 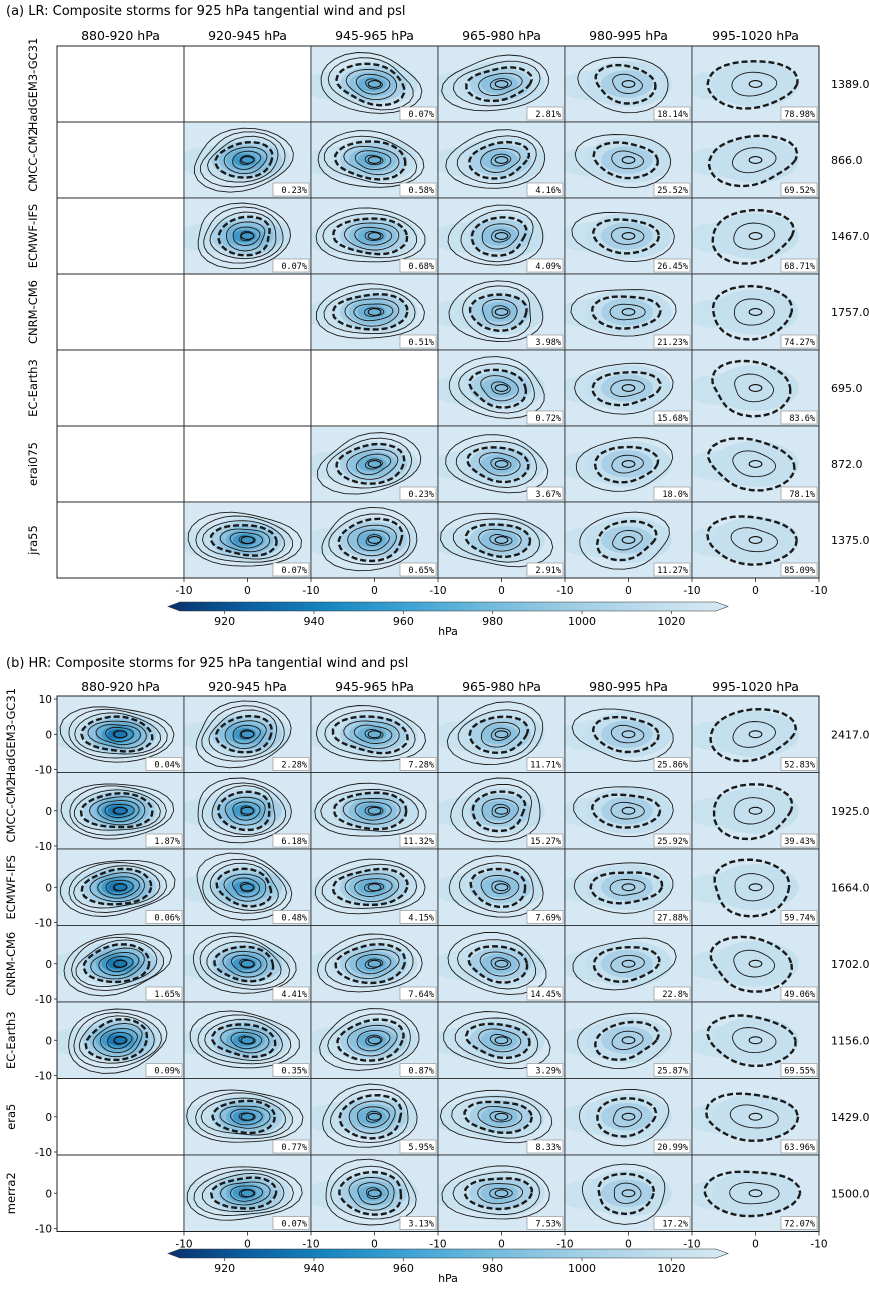 I want to click on colorbar-tick-label: 940, so click(x=314, y=1268).